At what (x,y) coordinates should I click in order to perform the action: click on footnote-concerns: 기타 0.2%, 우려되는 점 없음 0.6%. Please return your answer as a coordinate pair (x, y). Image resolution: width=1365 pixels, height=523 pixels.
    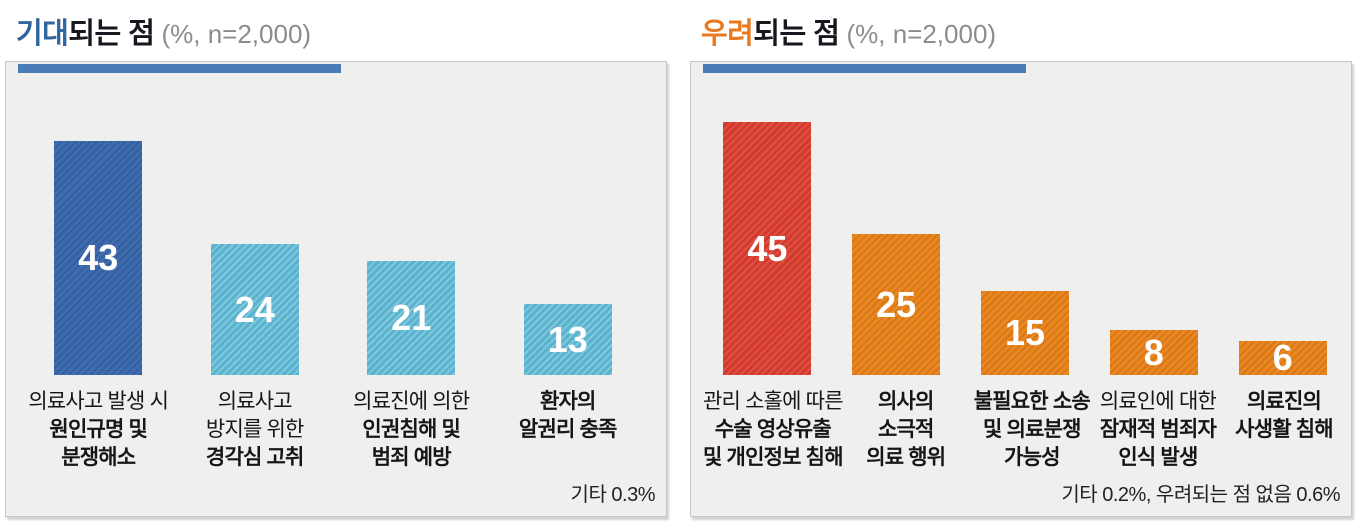
    Looking at the image, I should click on (1200, 495).